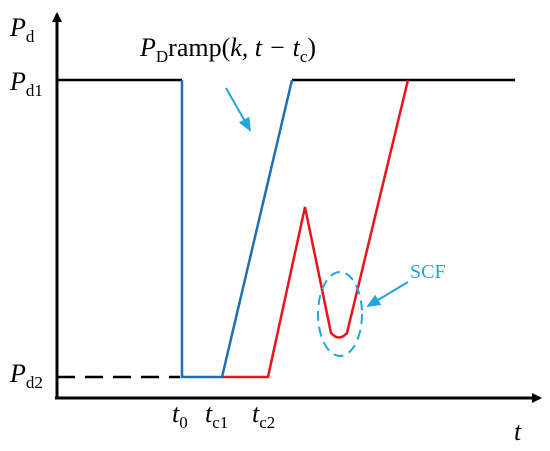 This screenshot has height=451, width=550. What do you see at coordinates (227, 49) in the screenshot?
I see `ramp-label: PDramp(k, t − tc)` at bounding box center [227, 49].